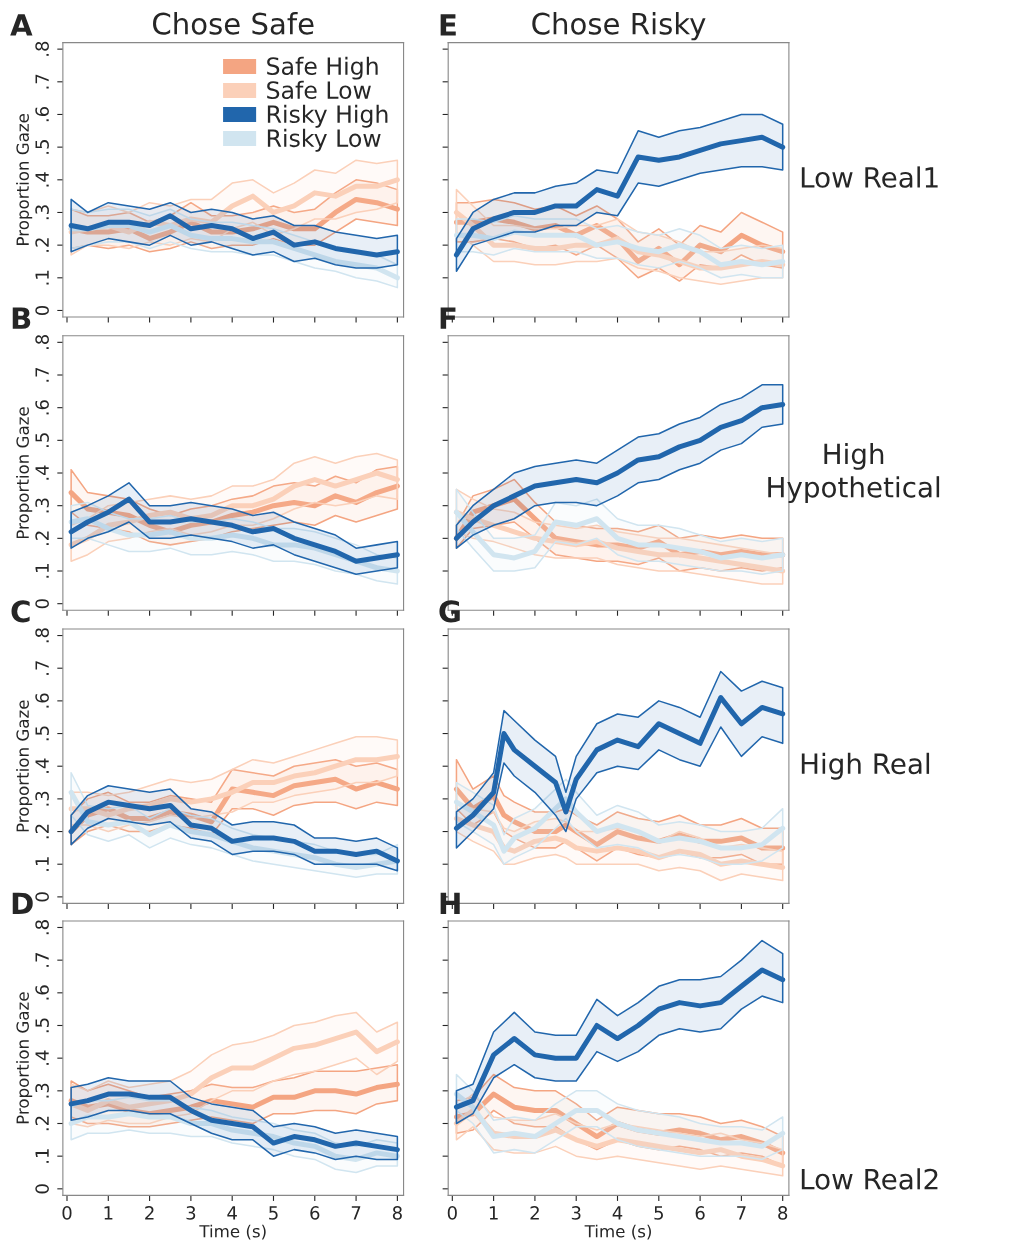 The height and width of the screenshot is (1253, 1014). Describe the element at coordinates (449, 611) in the screenshot. I see `annotation: G` at that location.